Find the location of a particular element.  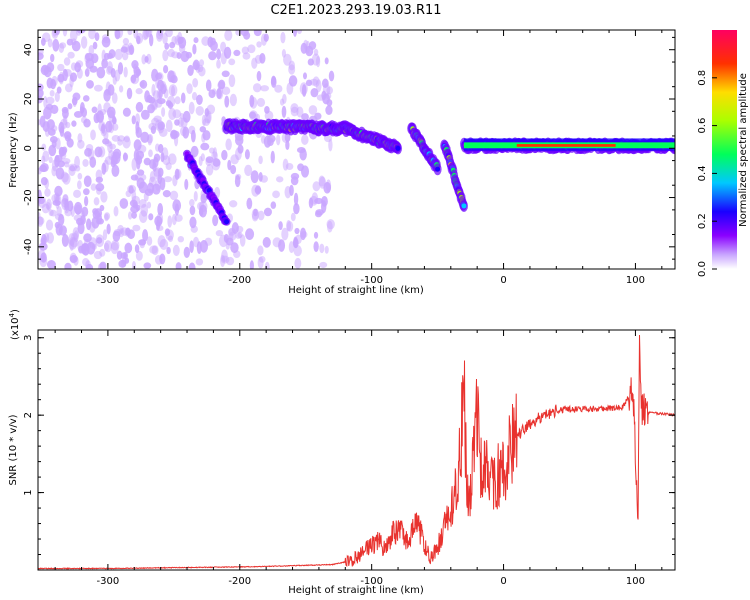

y-tick-label: 40 is located at coordinates (28, 49).